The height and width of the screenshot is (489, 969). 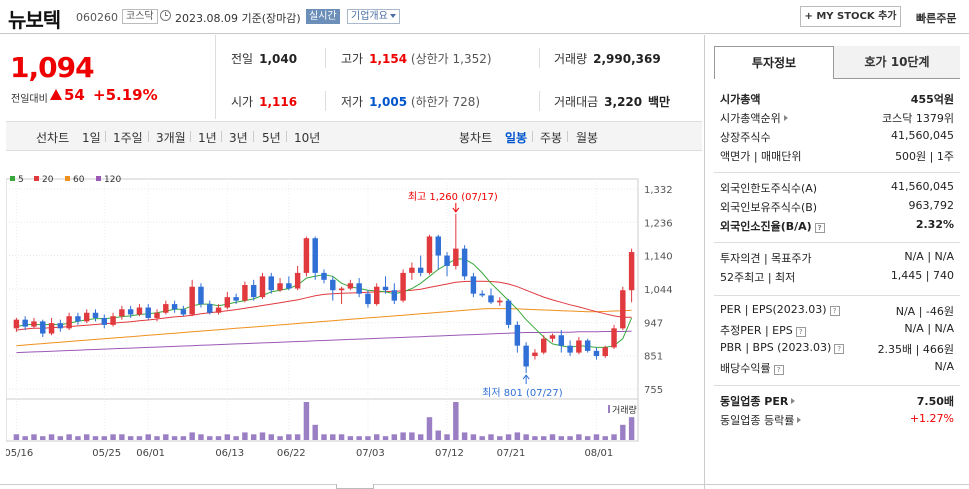 I want to click on info-label: 시가총액순위, so click(x=754, y=118).